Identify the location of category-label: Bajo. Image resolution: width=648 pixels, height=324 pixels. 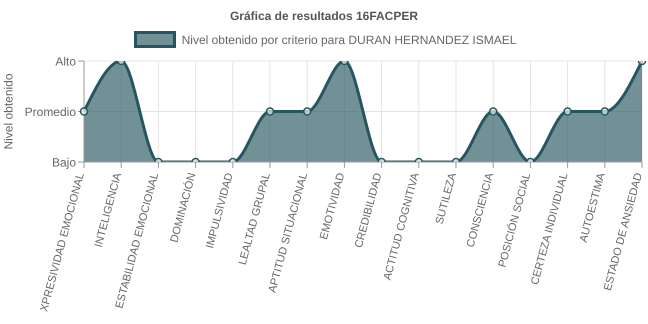
(64, 162).